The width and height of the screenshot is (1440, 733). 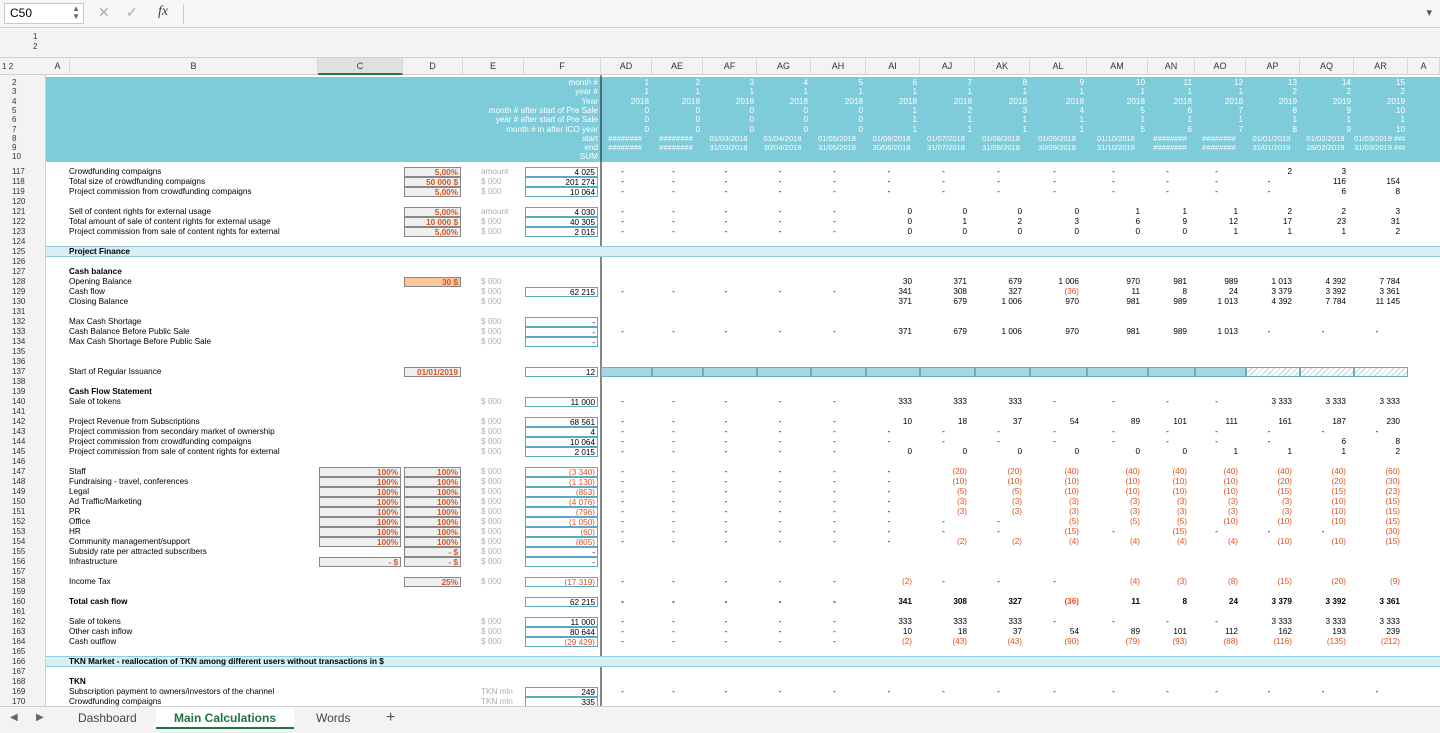 What do you see at coordinates (18, 191) in the screenshot?
I see `row-number: 119` at bounding box center [18, 191].